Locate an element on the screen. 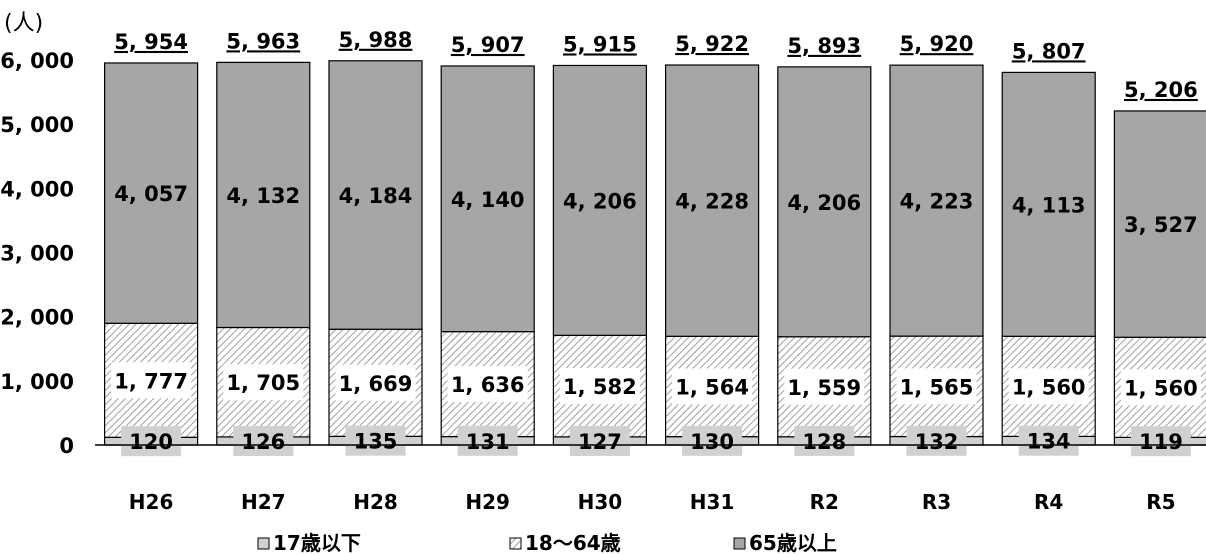 The height and width of the screenshot is (555, 1206). data-label: 1, 564 is located at coordinates (712, 387).